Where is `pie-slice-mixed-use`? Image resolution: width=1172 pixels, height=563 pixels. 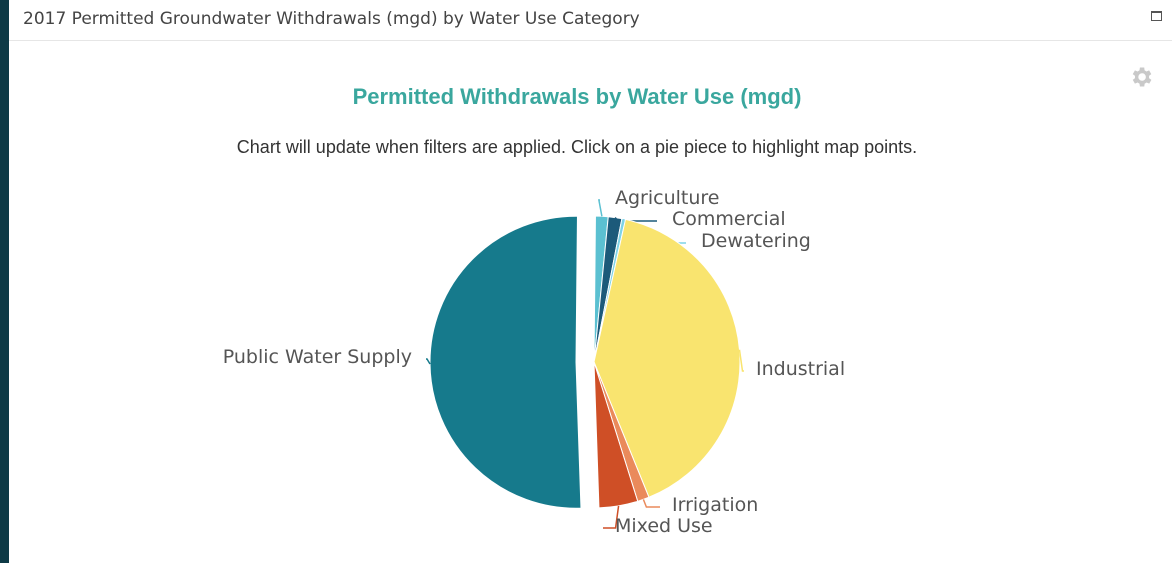 pie-slice-mixed-use is located at coordinates (616, 435).